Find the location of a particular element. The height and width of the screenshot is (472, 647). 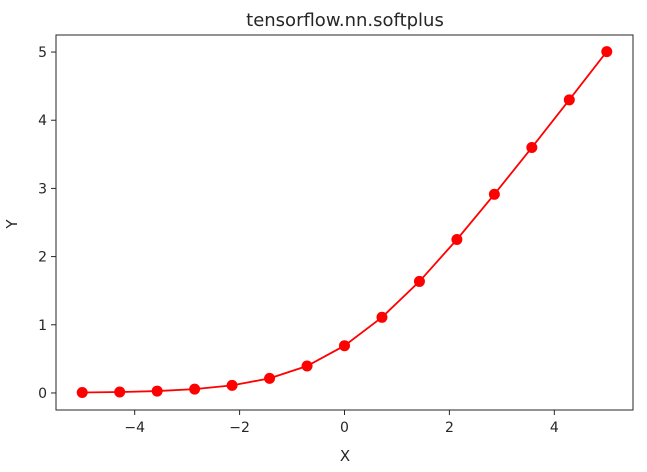

x-tick-label: 4 is located at coordinates (554, 428).